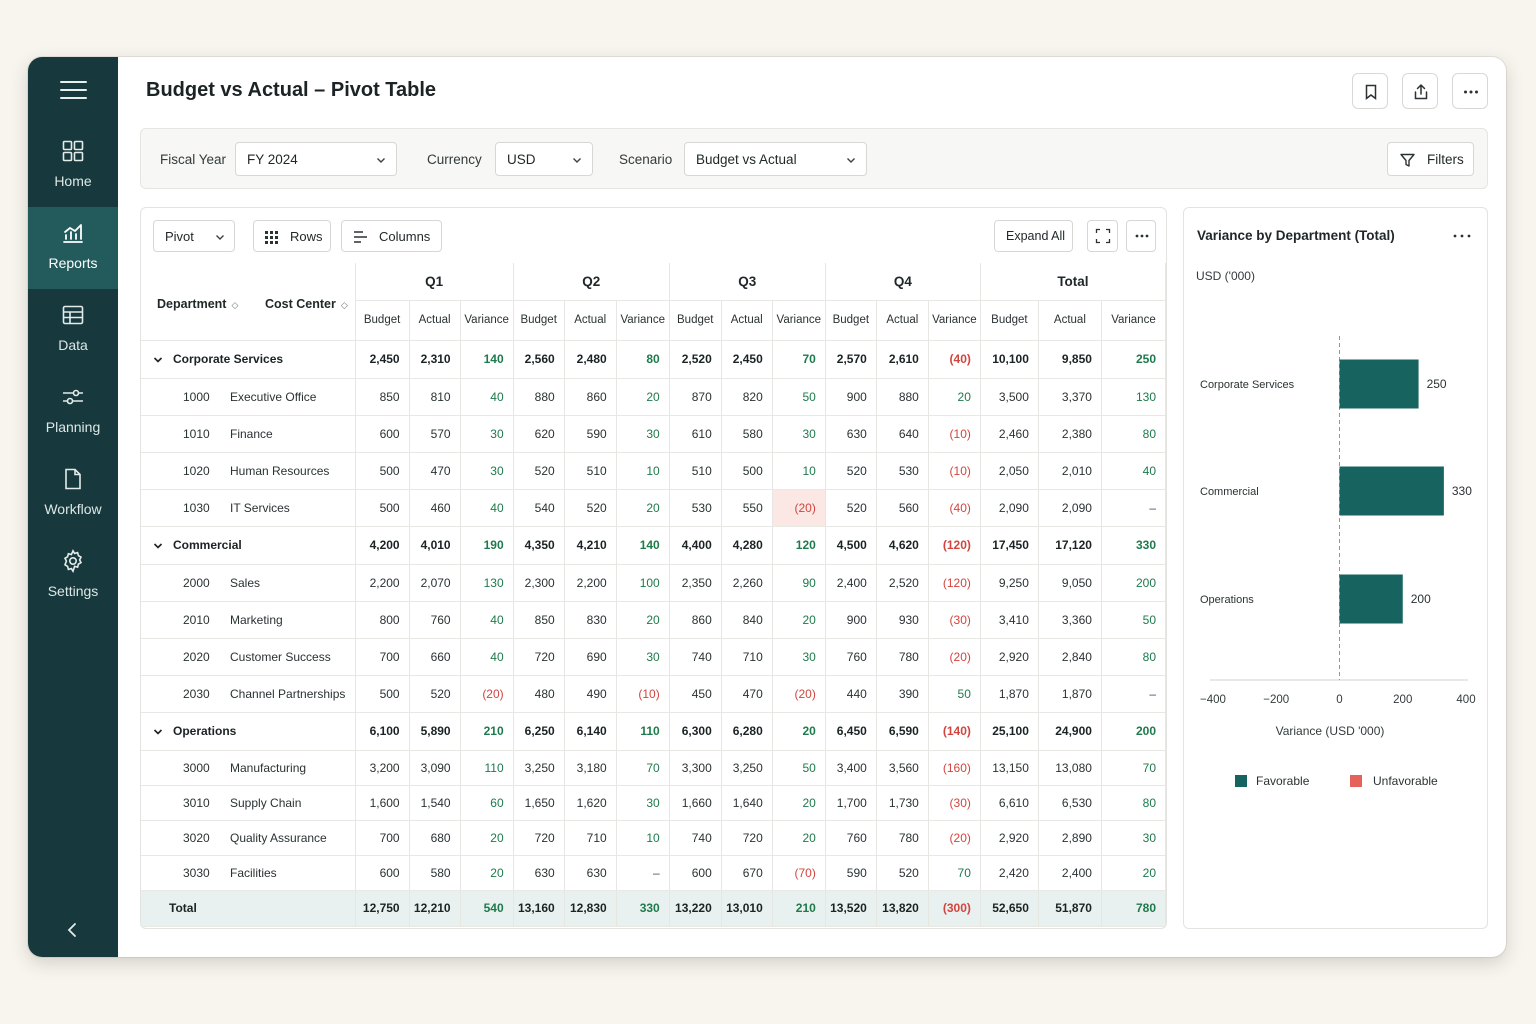 Image resolution: width=1536 pixels, height=1024 pixels. I want to click on value-cell: 6,610, so click(1009, 803).